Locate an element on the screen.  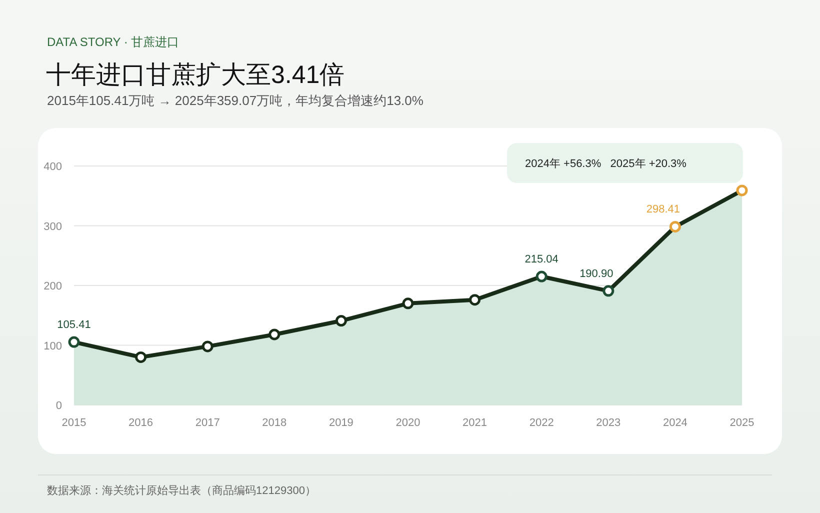
x-tick-label: 2016 is located at coordinates (141, 423).